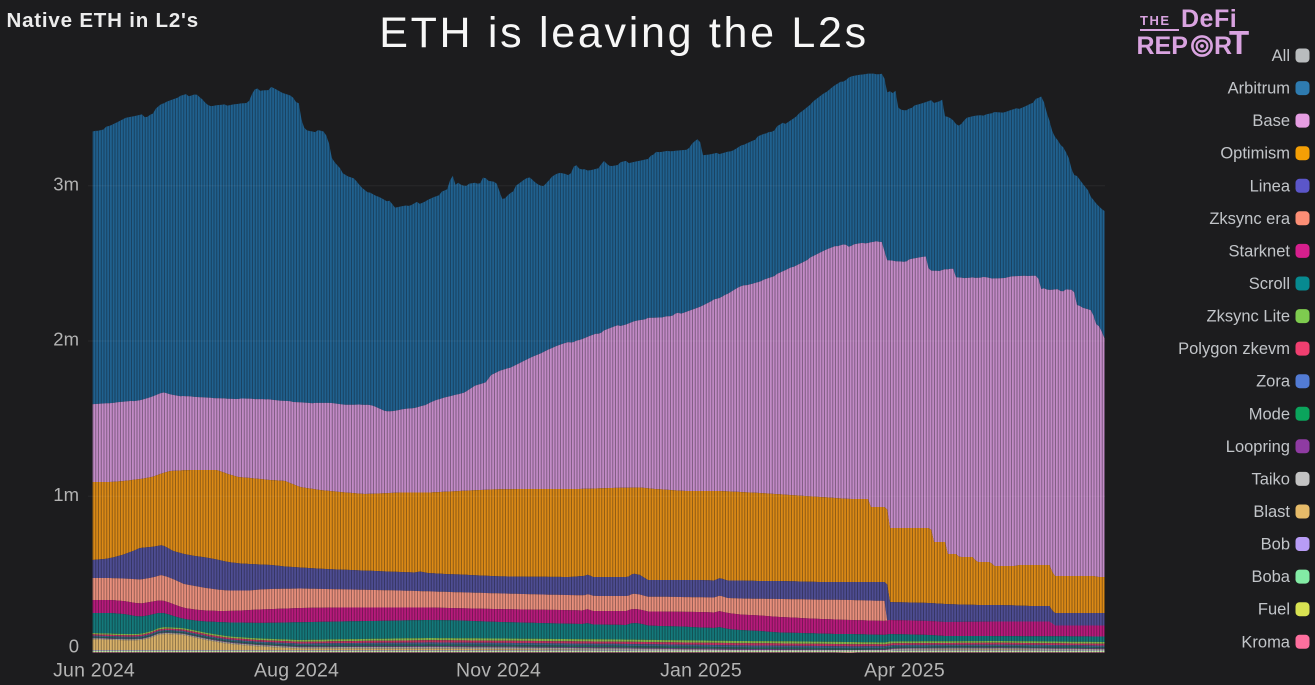 Image resolution: width=1315 pixels, height=685 pixels. What do you see at coordinates (1270, 186) in the screenshot?
I see `svg-text: Linea` at bounding box center [1270, 186].